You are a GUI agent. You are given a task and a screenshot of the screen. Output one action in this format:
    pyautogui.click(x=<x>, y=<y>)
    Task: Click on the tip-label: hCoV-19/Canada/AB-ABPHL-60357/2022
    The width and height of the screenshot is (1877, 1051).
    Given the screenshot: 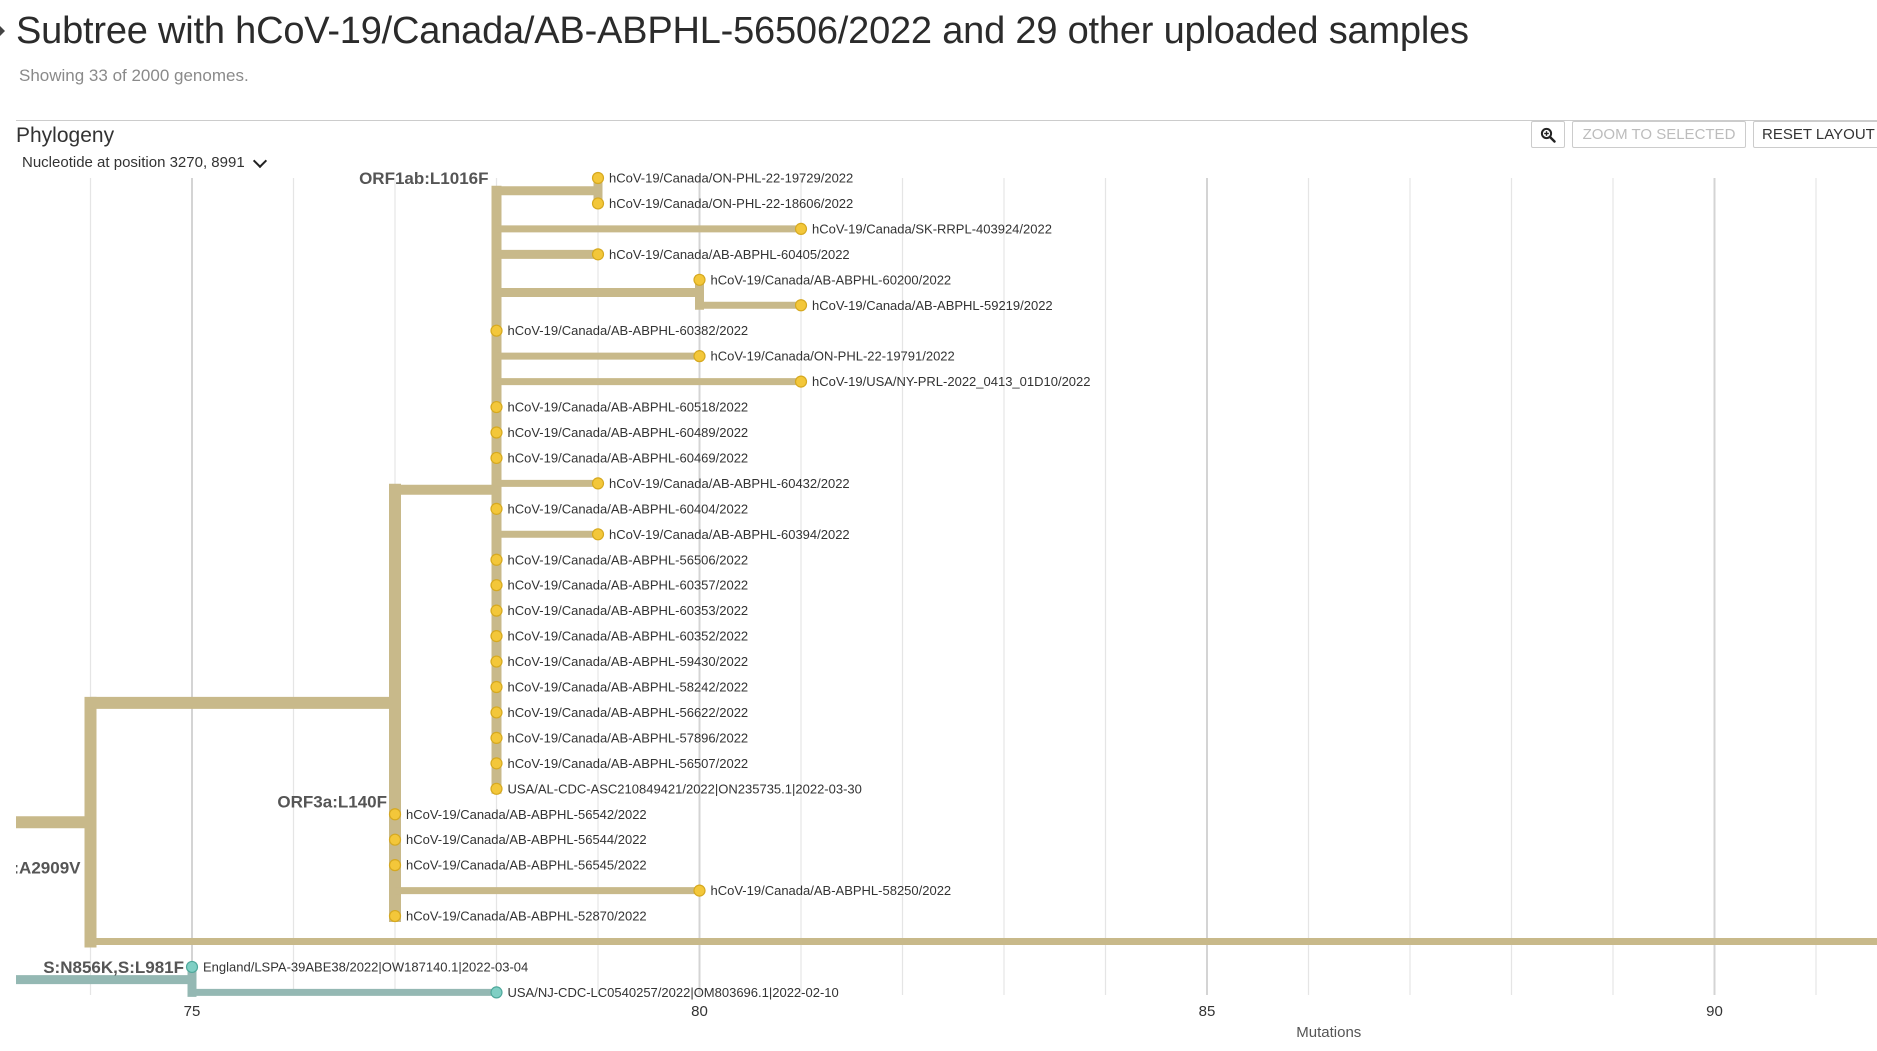 What is the action you would take?
    pyautogui.click(x=628, y=585)
    